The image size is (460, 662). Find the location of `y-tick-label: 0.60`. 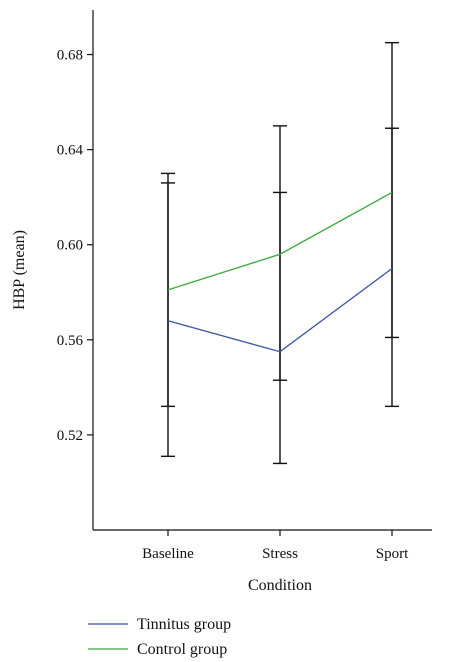

y-tick-label: 0.60 is located at coordinates (70, 246).